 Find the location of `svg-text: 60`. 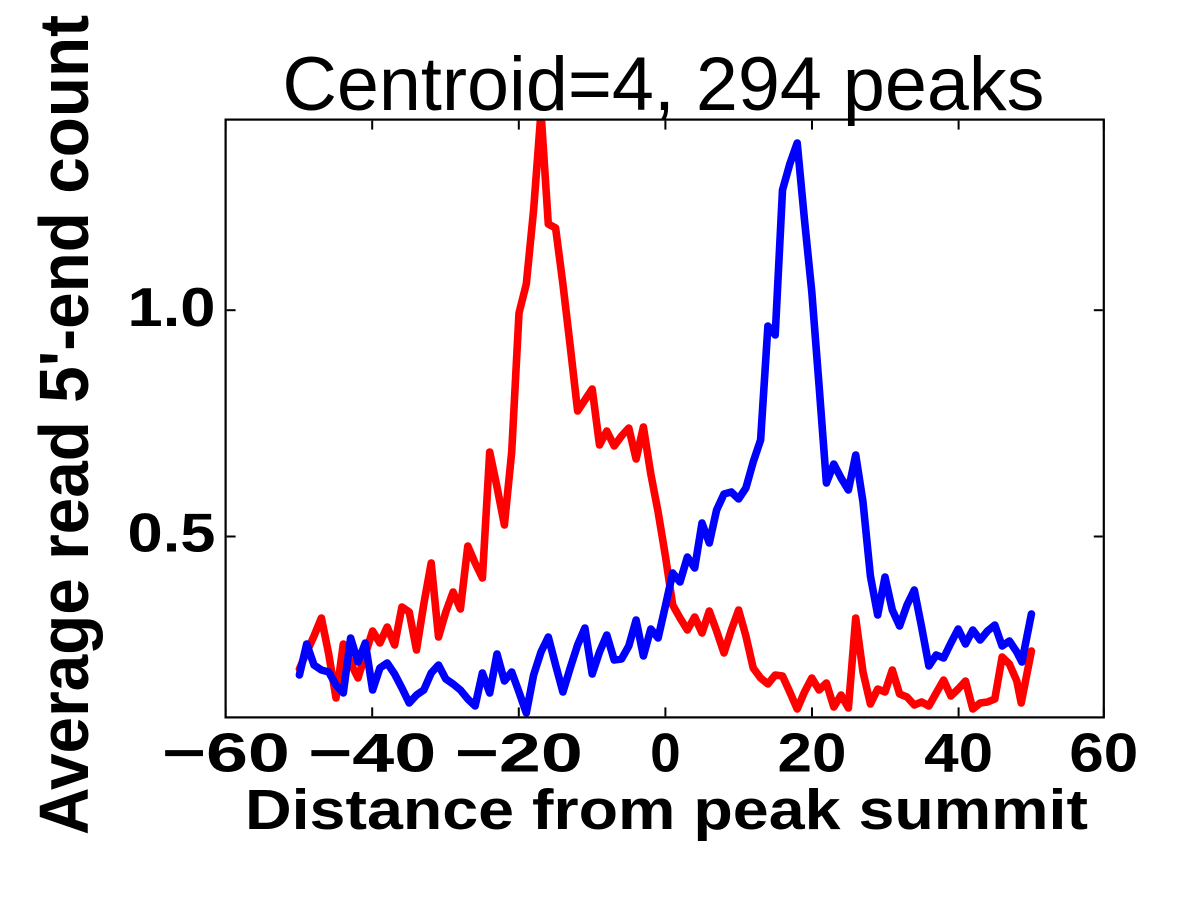

svg-text: 60 is located at coordinates (1103, 753).